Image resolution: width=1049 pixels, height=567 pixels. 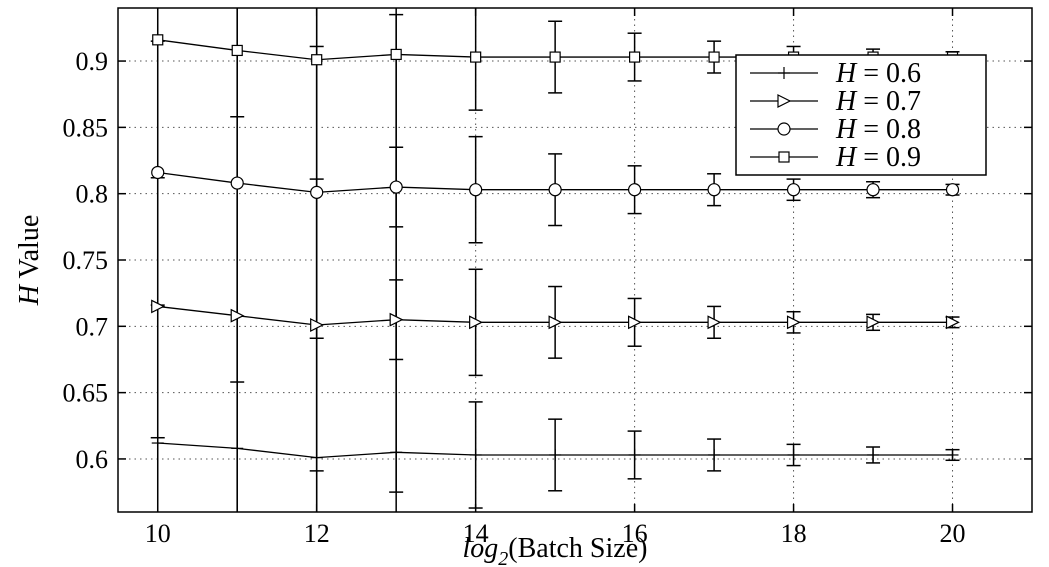 What do you see at coordinates (794, 533) in the screenshot?
I see `x-tick-label: 18` at bounding box center [794, 533].